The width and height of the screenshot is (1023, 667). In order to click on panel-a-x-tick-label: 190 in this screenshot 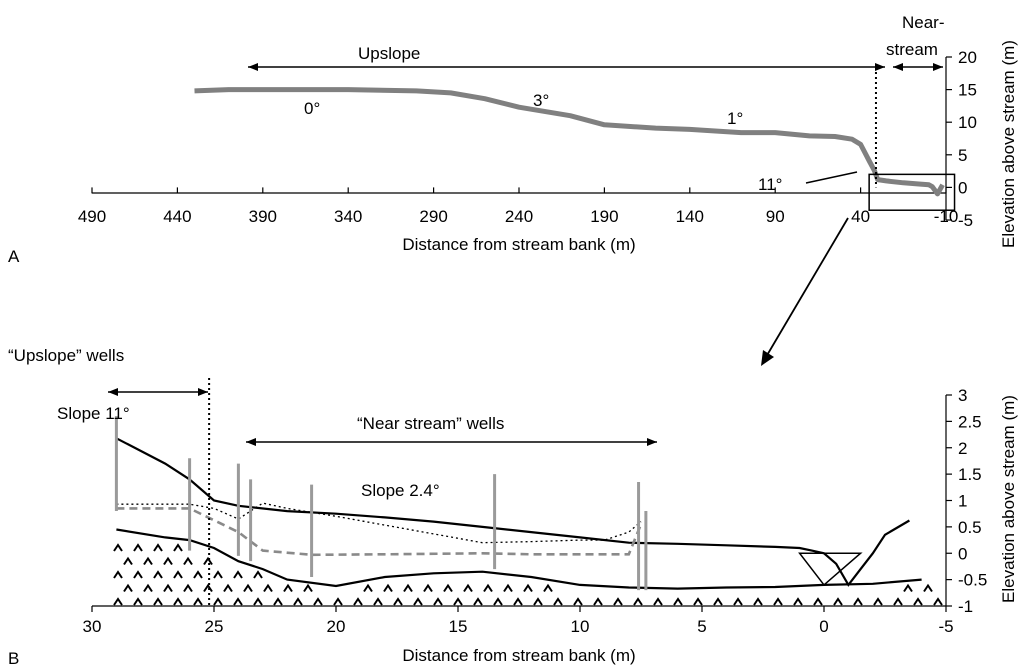, I will do `click(604, 216)`.